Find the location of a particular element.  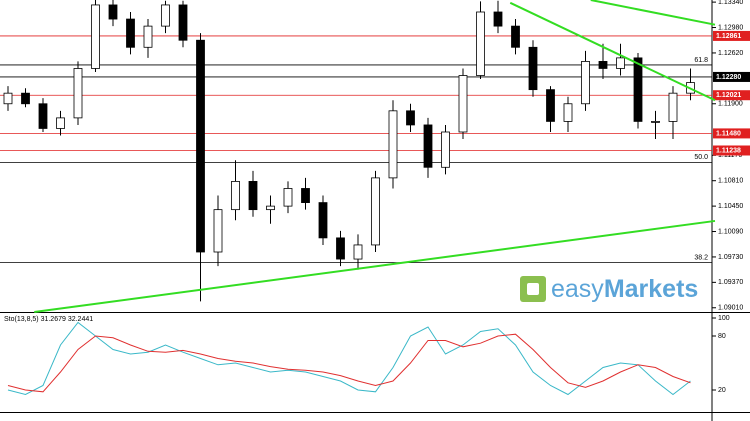

logo-markets: Markets is located at coordinates (651, 289).